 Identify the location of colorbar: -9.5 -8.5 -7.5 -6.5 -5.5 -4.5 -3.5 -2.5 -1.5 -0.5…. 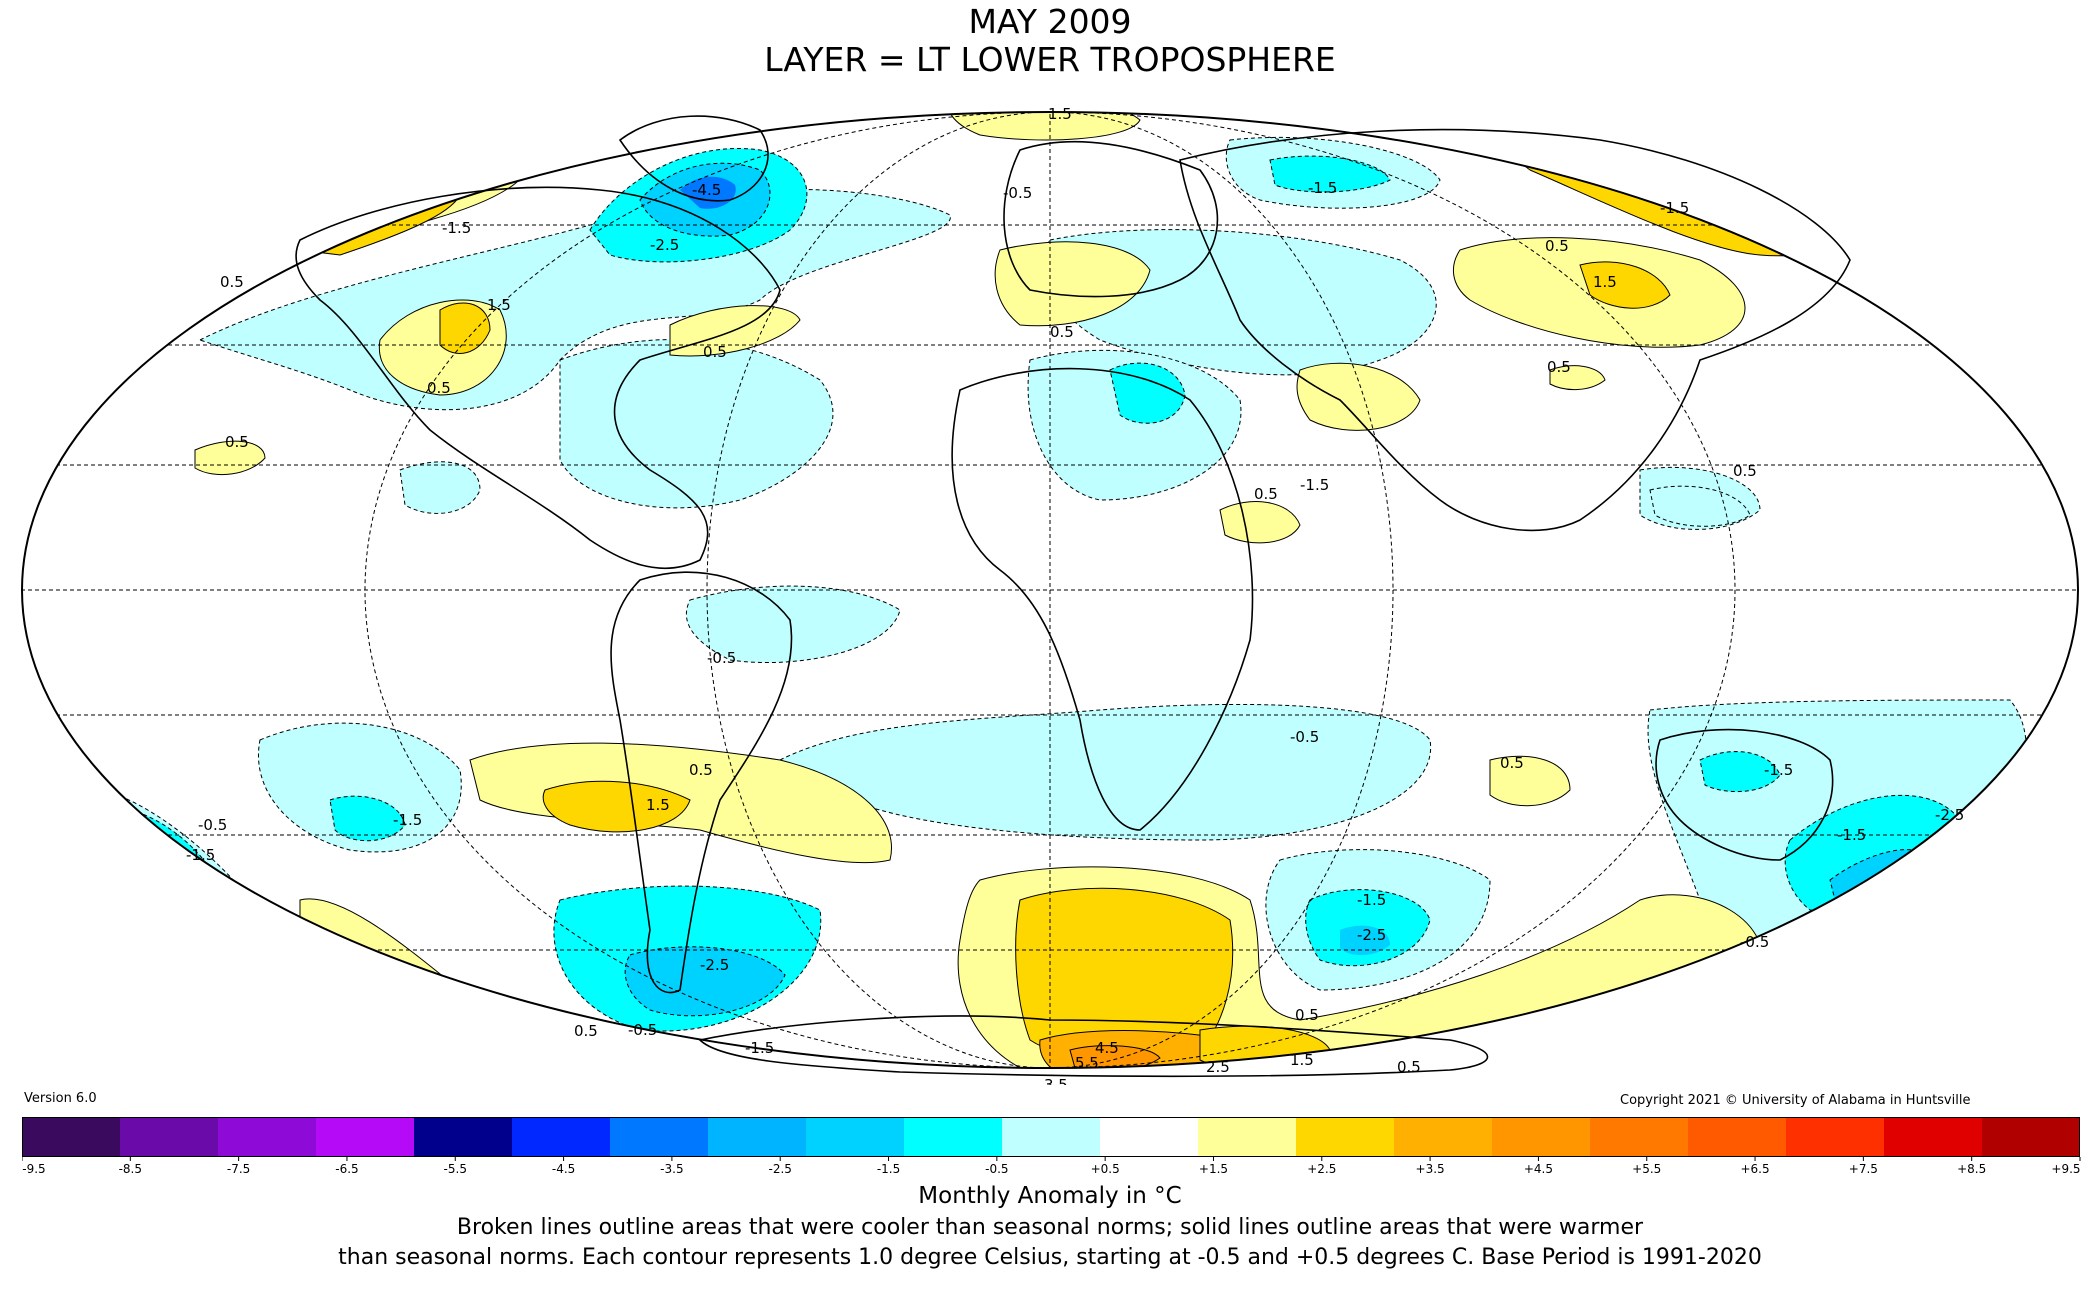
(1051, 1146).